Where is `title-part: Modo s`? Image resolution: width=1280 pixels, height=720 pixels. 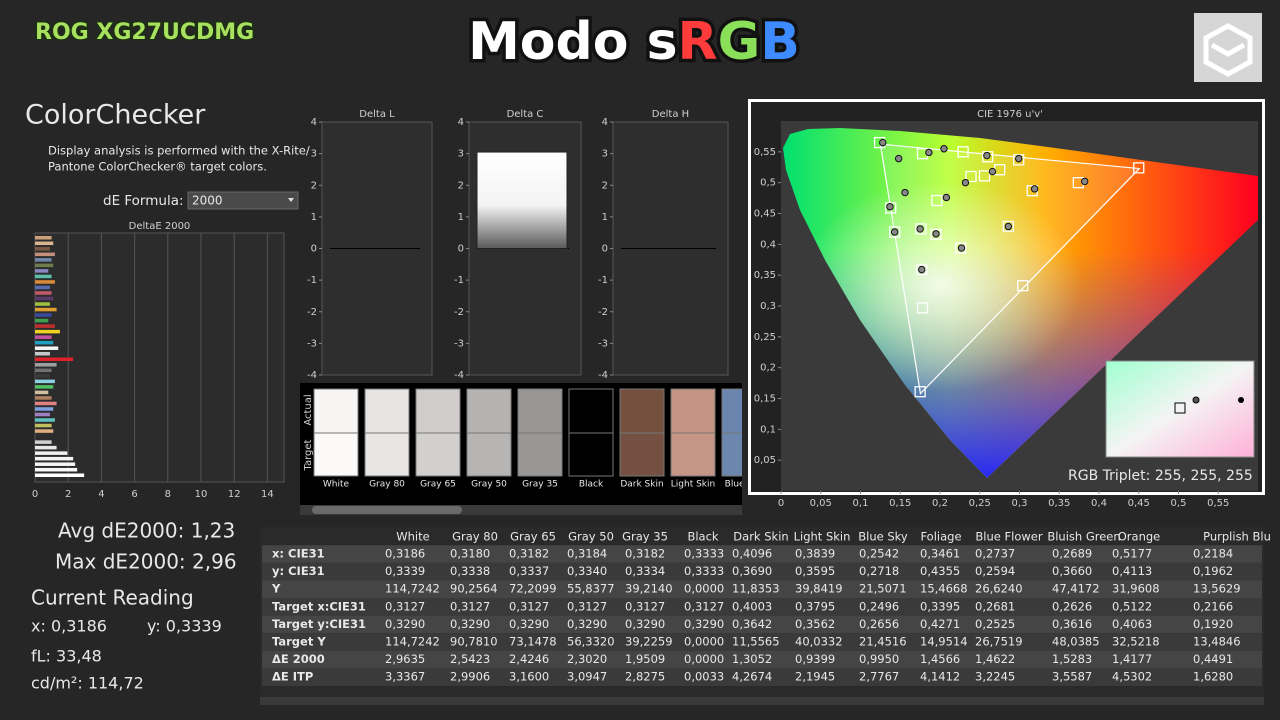 title-part: Modo s is located at coordinates (572, 42).